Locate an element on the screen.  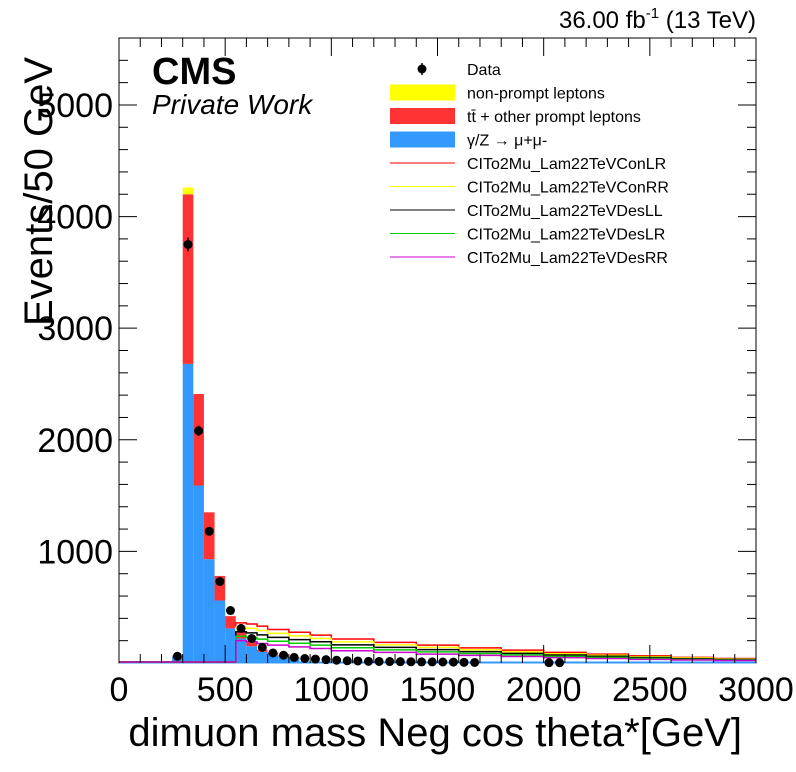
legend-label-2: non-prompt leptons is located at coordinates (536, 94).